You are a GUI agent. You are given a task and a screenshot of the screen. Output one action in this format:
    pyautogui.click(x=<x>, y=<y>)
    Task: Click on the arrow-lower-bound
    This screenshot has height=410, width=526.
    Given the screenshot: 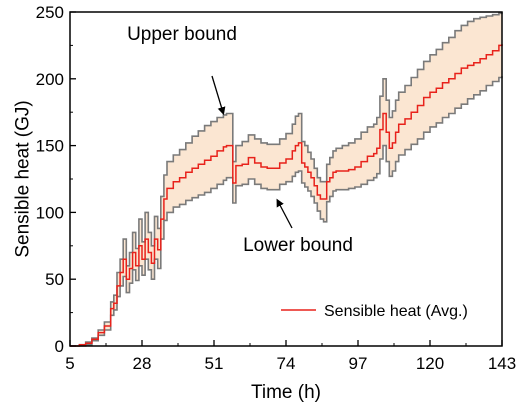 What is the action you would take?
    pyautogui.click(x=284, y=213)
    